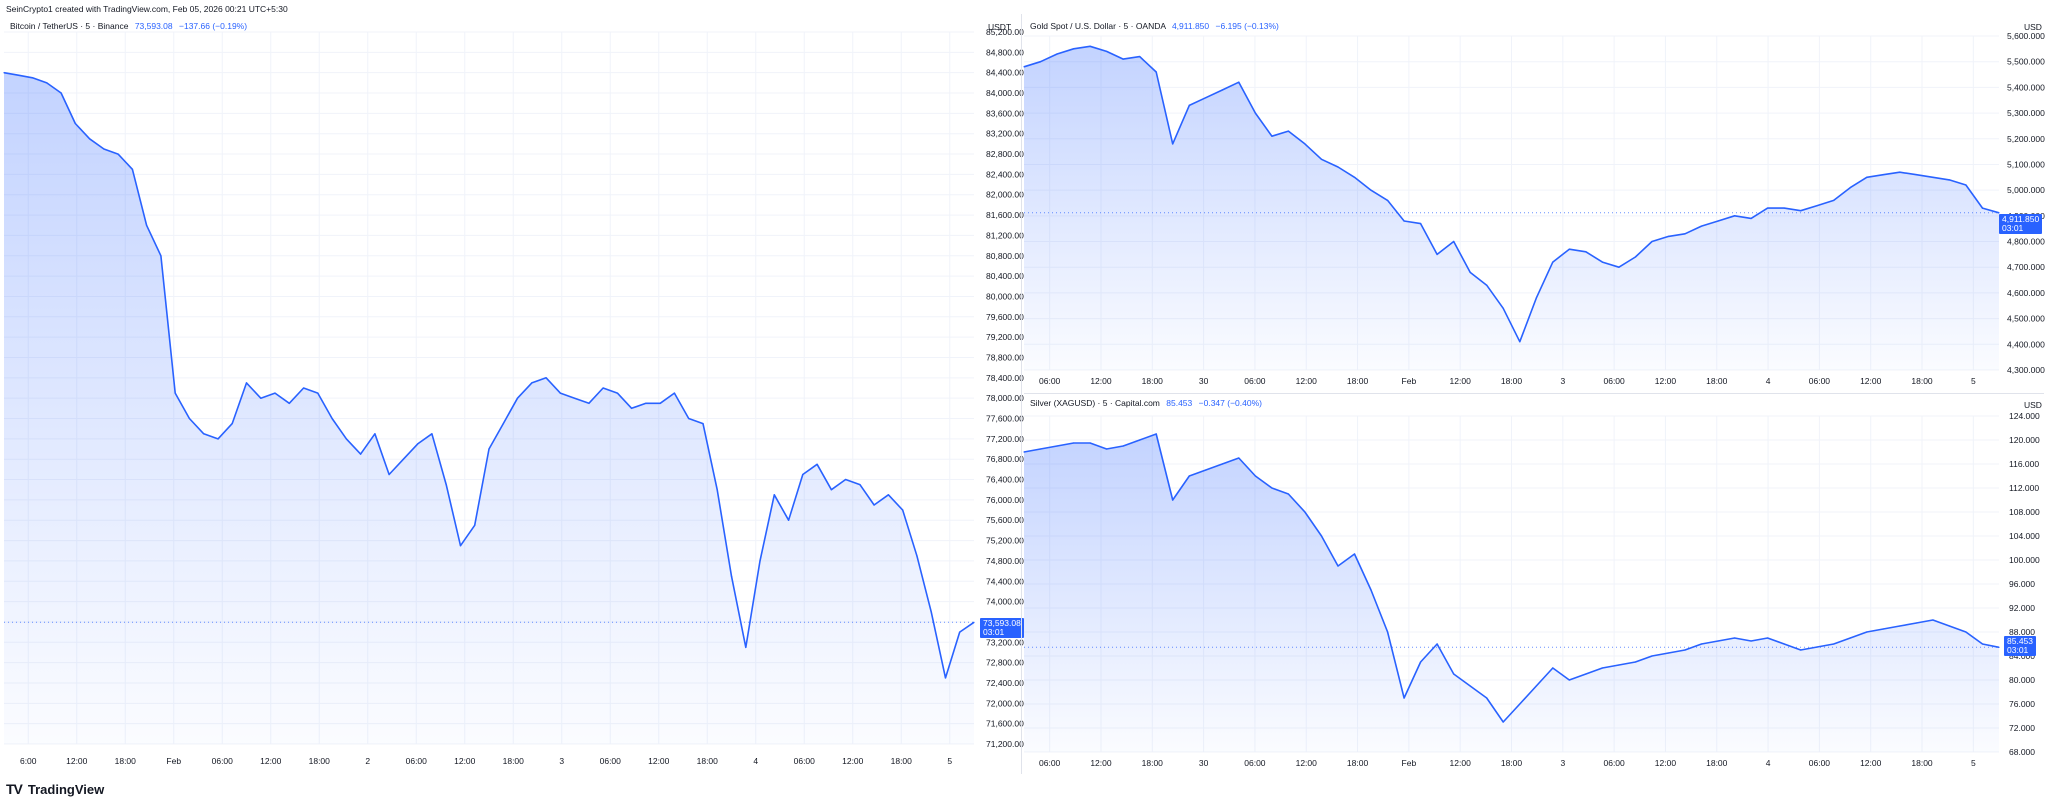 This screenshot has height=803, width=2048. I want to click on silver-change-label: −0.347 (−0.40%), so click(1230, 403).